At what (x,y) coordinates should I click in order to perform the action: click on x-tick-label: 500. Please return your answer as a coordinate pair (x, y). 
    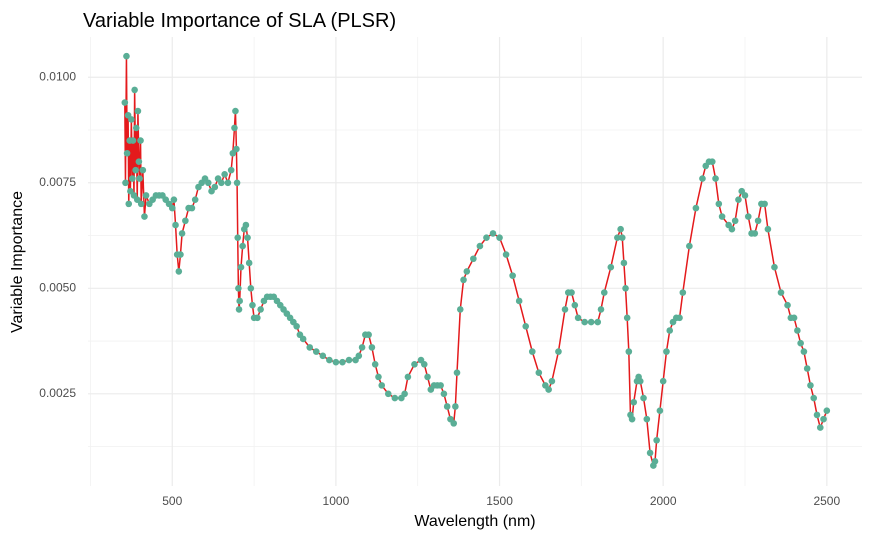
    Looking at the image, I should click on (172, 501).